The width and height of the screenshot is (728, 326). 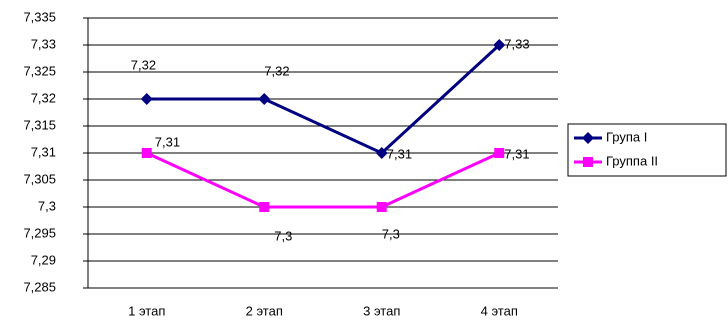 What do you see at coordinates (39, 286) in the screenshot?
I see `y-tick-label: 7,285` at bounding box center [39, 286].